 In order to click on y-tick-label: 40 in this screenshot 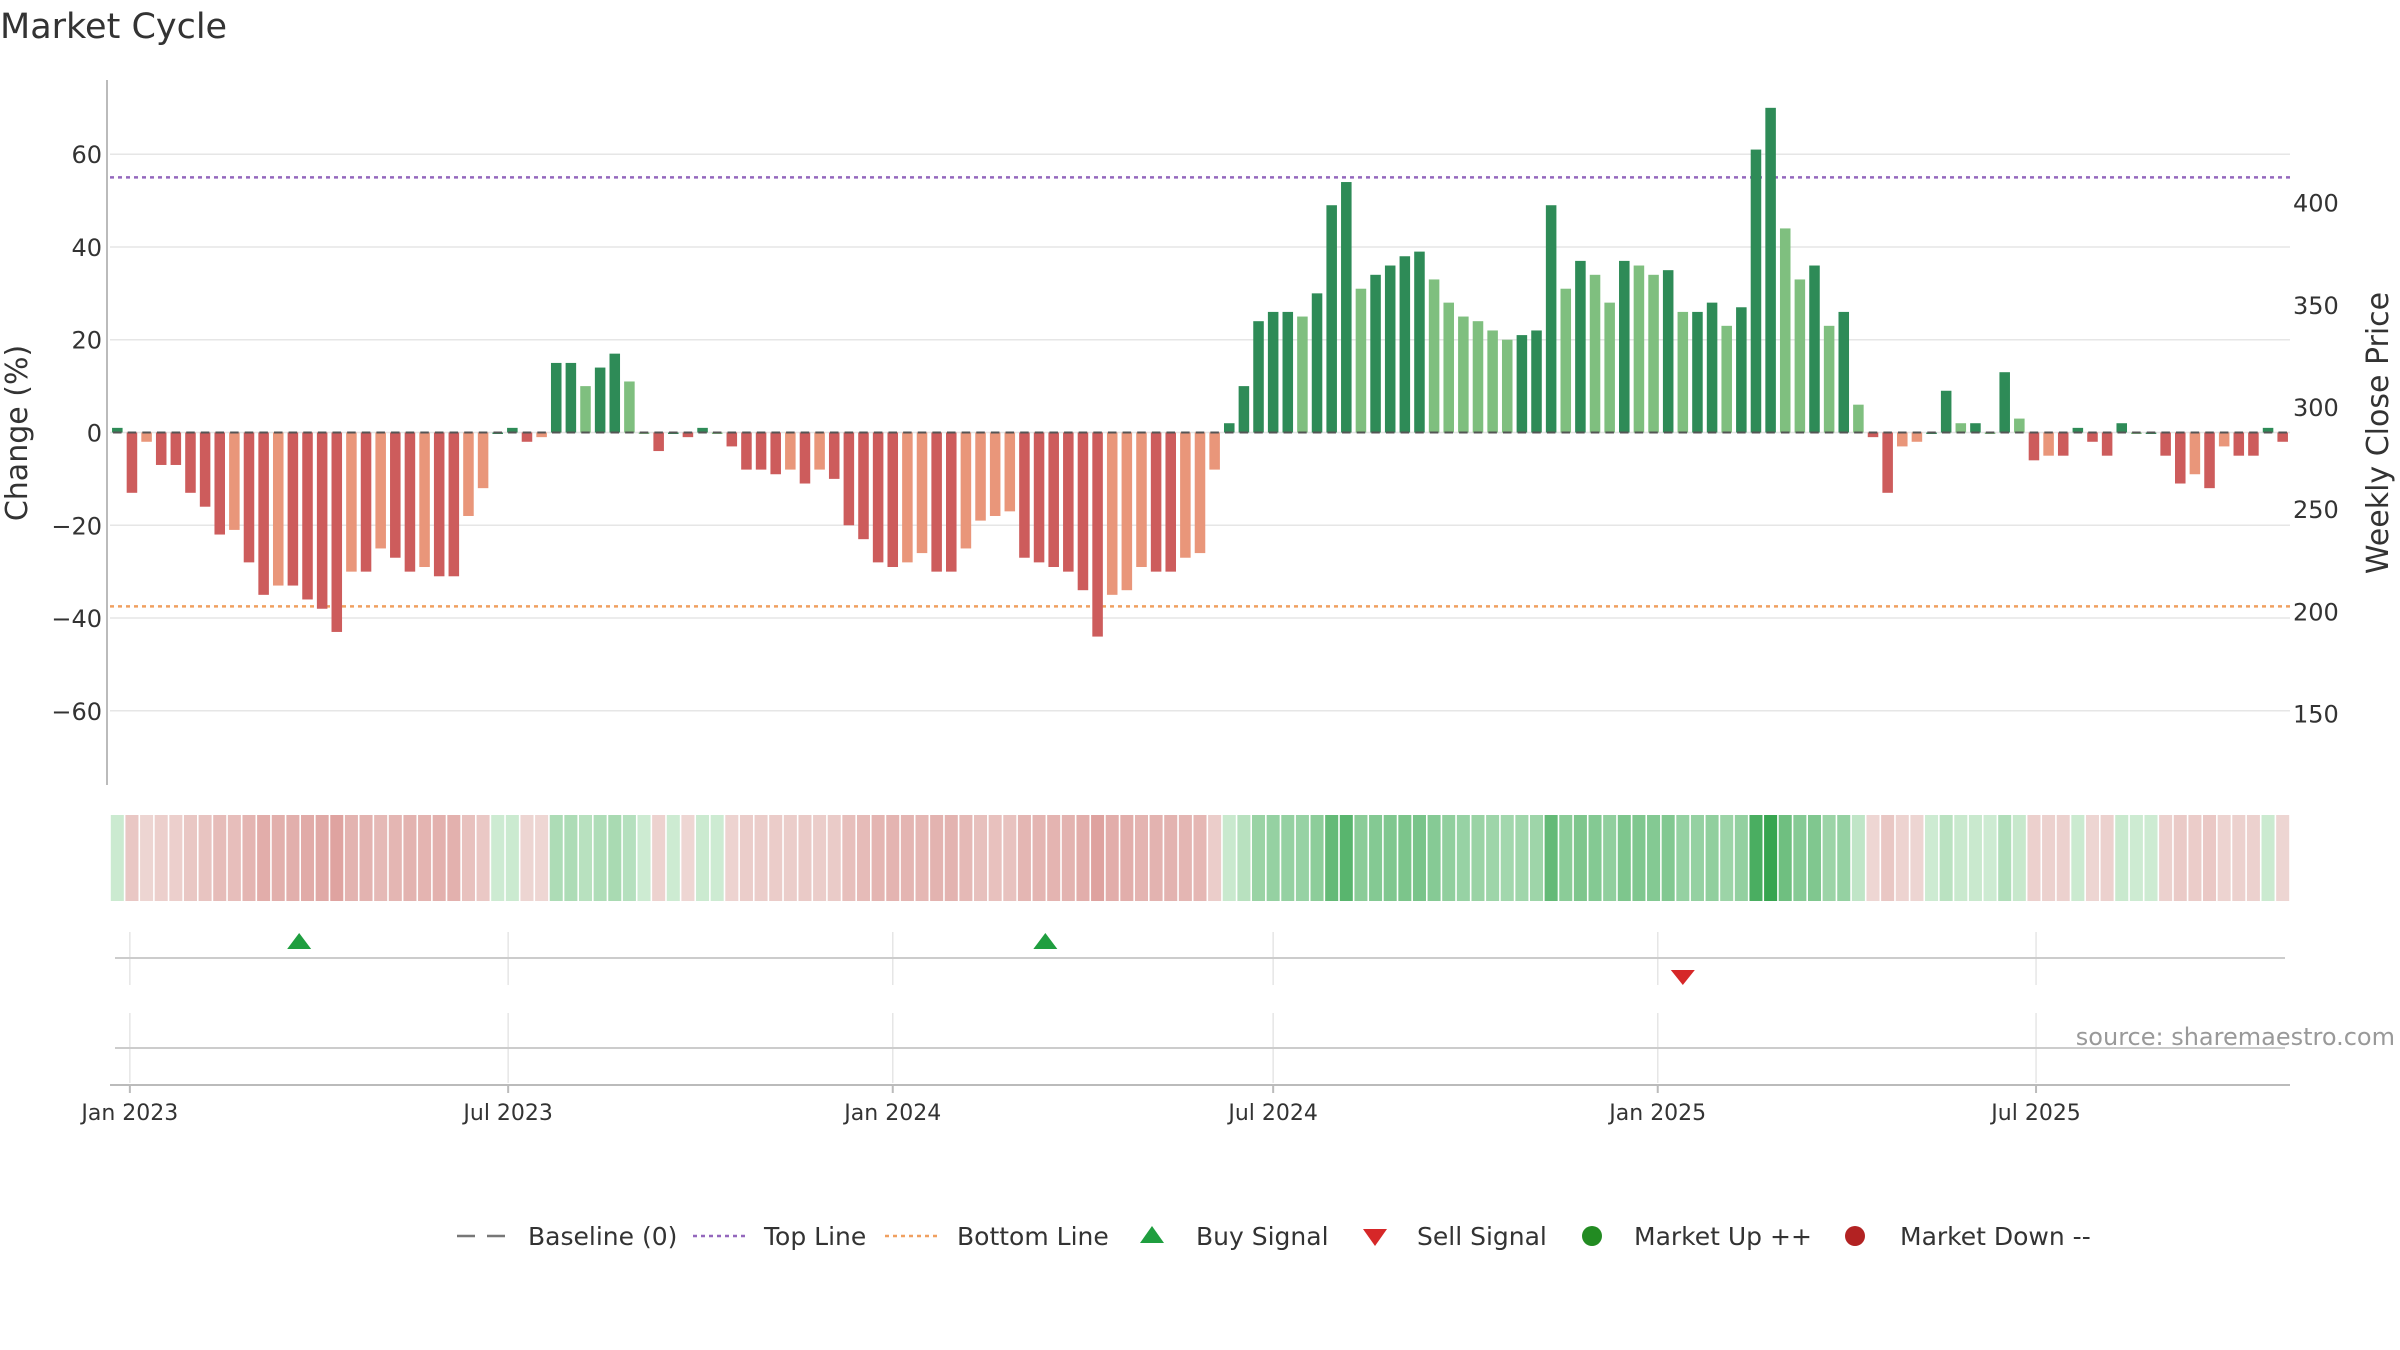, I will do `click(86, 248)`.